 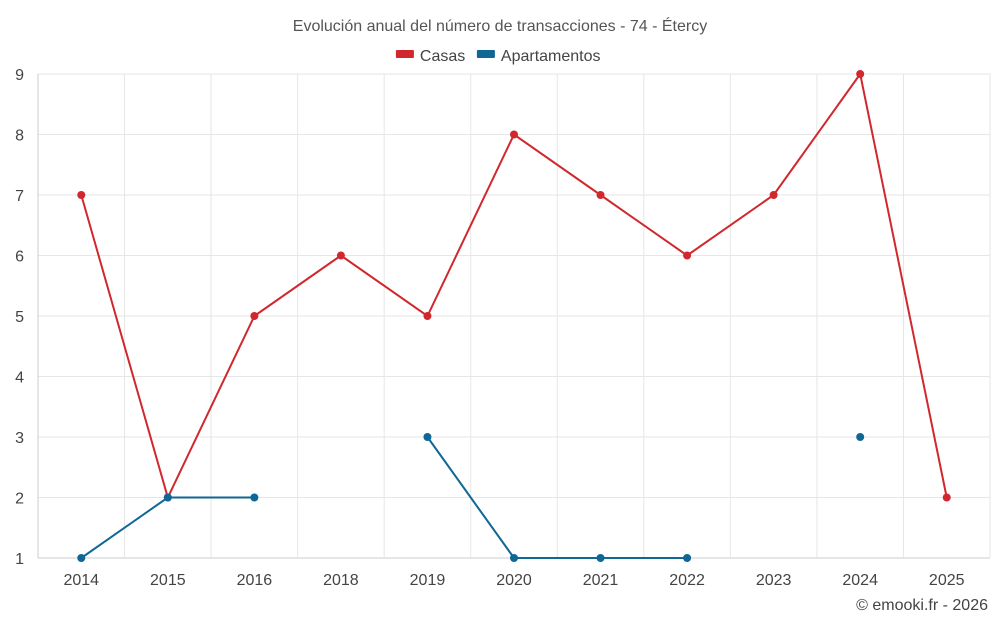 What do you see at coordinates (947, 580) in the screenshot?
I see `x-tick-label: 2025` at bounding box center [947, 580].